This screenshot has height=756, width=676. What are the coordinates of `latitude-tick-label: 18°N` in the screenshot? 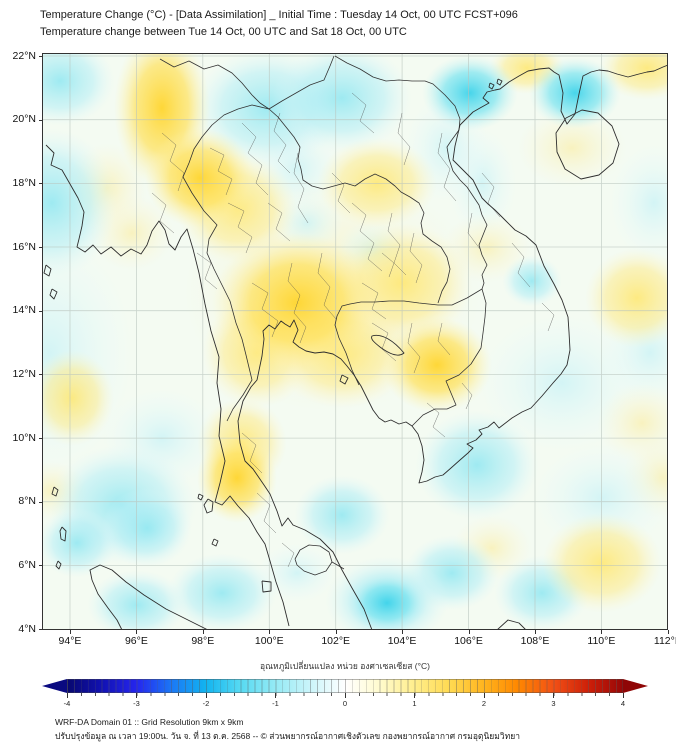 It's located at (24, 182).